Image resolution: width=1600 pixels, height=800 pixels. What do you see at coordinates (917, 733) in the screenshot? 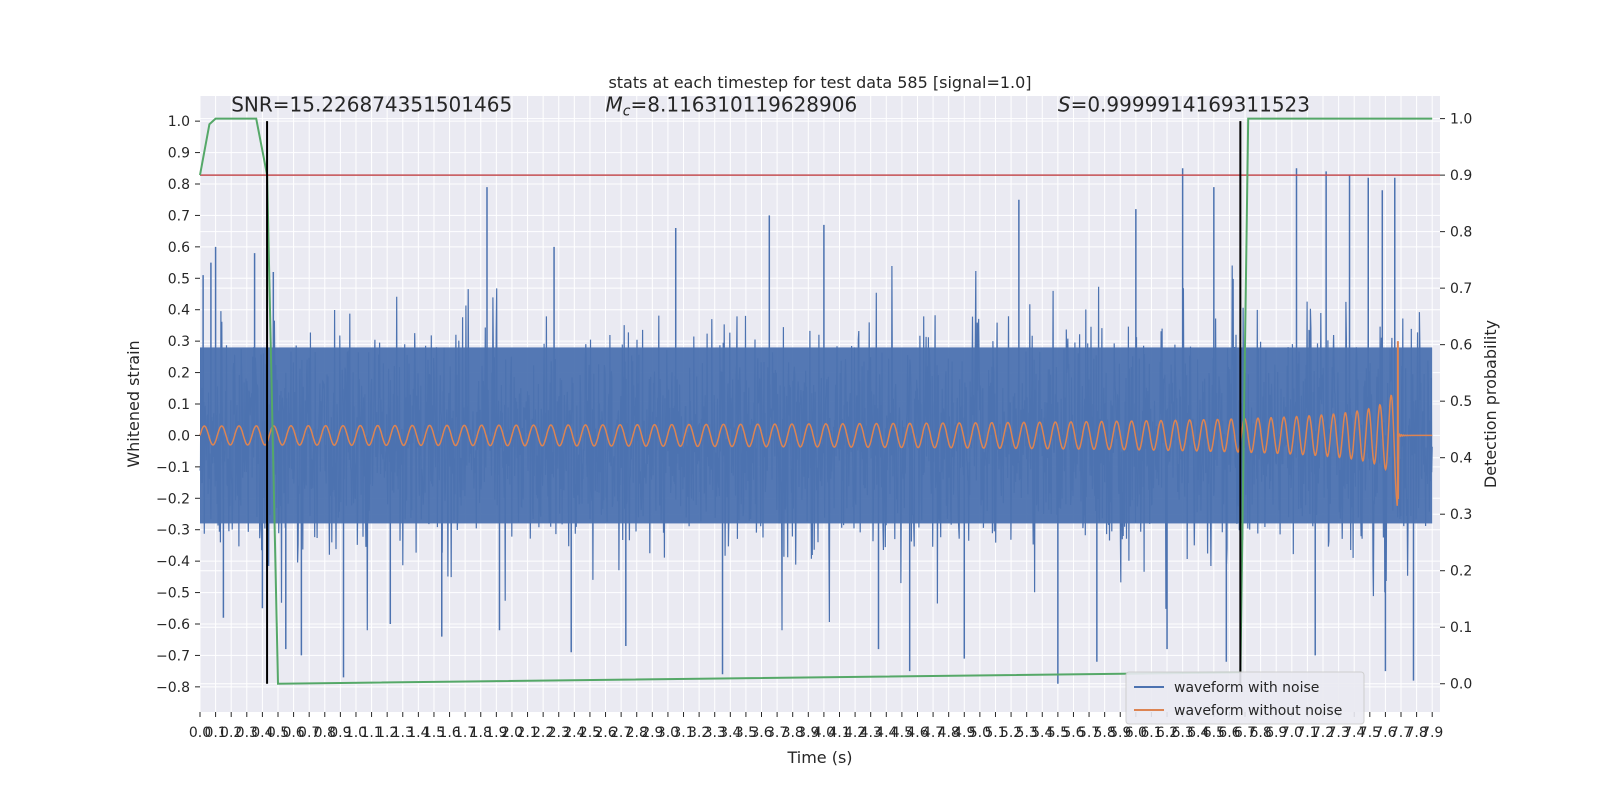
I see `x-tick-label-46: 4.6` at bounding box center [917, 733].